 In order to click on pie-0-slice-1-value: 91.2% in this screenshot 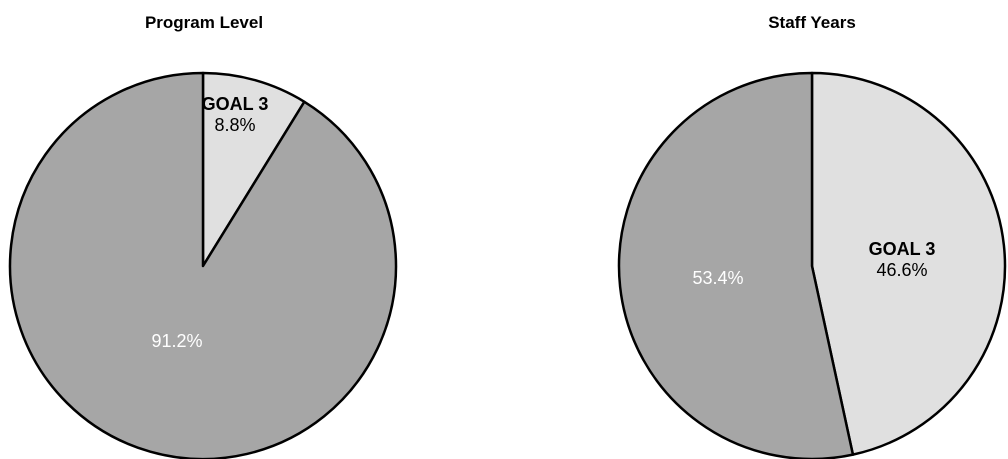, I will do `click(176, 341)`.